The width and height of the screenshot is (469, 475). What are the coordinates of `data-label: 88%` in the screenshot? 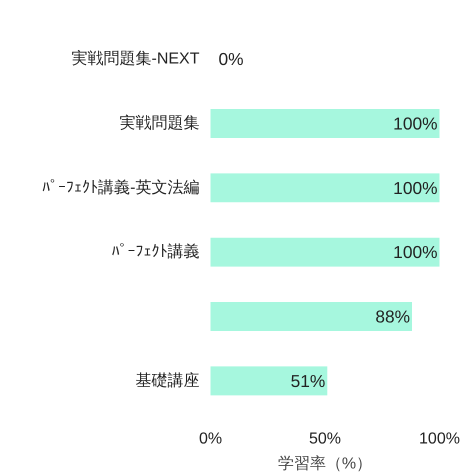 It's located at (392, 316).